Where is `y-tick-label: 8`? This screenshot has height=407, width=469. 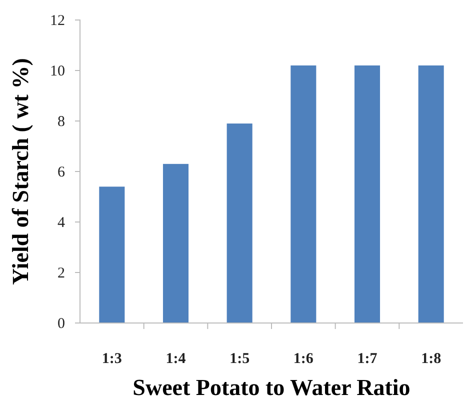
y-tick-label: 8 is located at coordinates (61, 122).